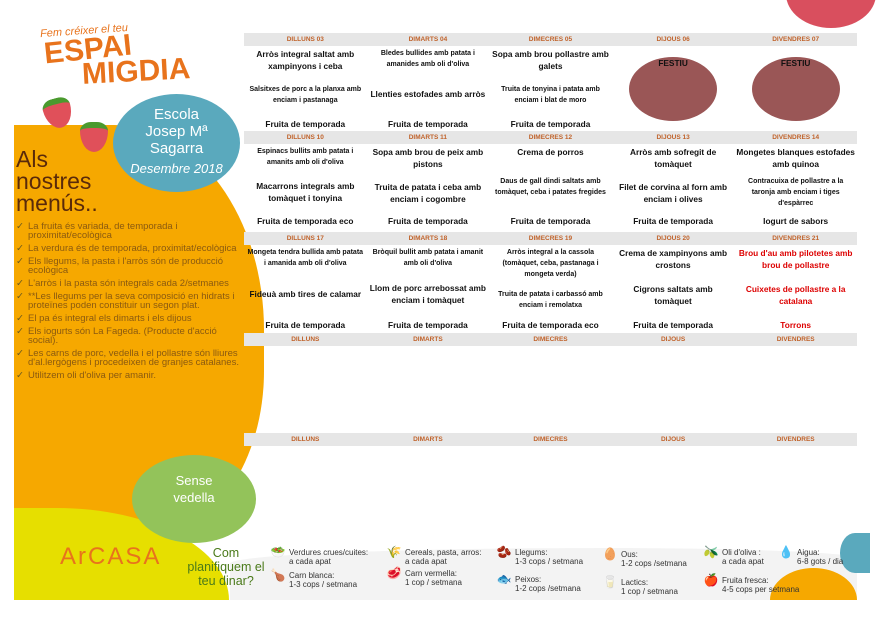 The height and width of the screenshot is (626, 886). Describe the element at coordinates (673, 137) in the screenshot. I see `day-header: DIJOUS 13` at that location.